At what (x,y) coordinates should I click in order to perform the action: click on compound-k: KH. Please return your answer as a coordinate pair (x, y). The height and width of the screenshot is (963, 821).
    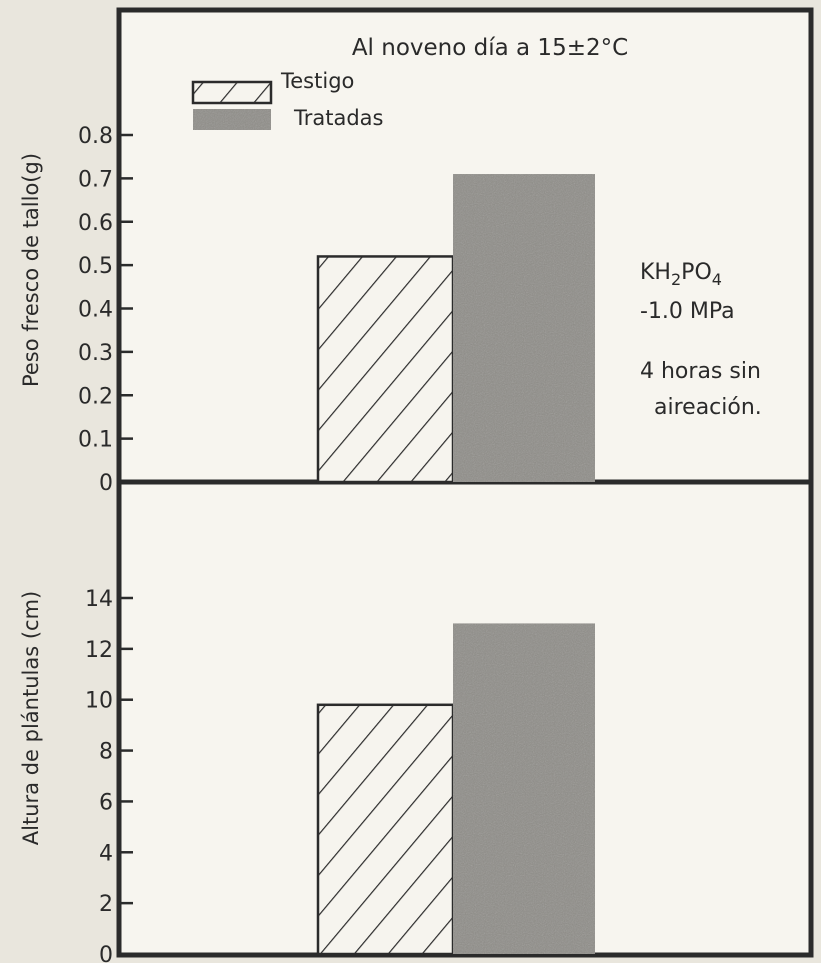
    Looking at the image, I should click on (655, 272).